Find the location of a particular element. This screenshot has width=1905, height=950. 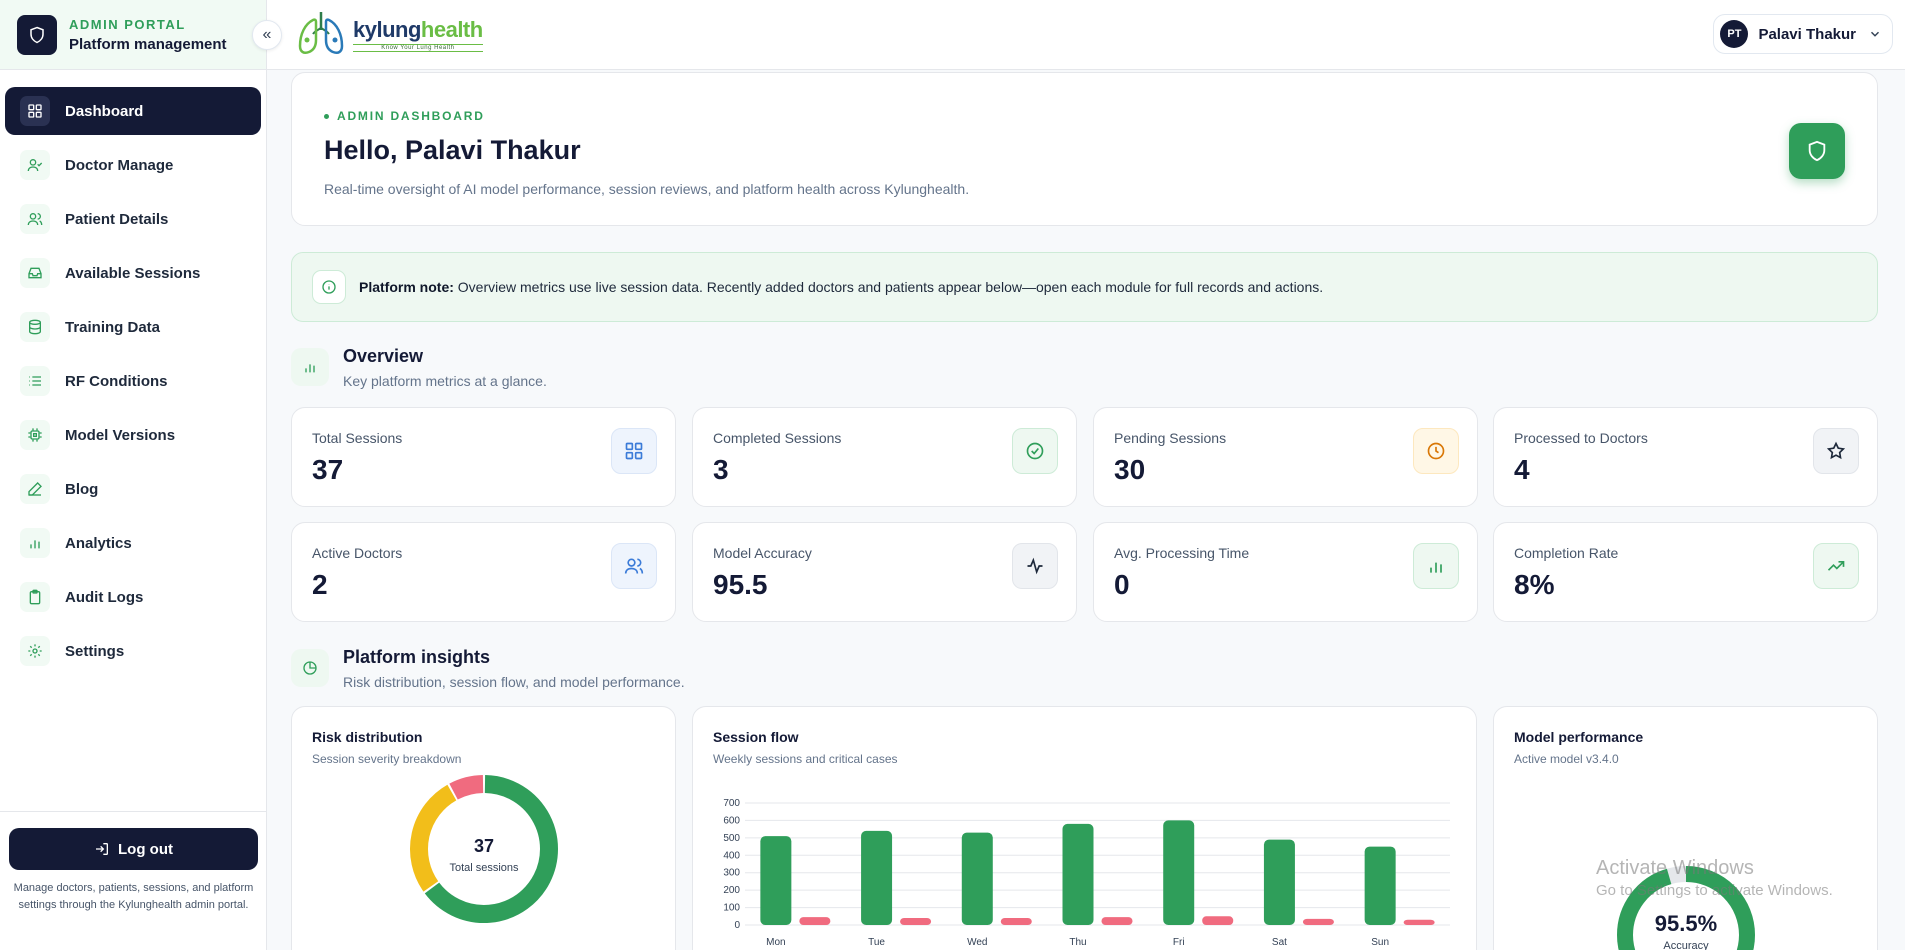

model-subtitle: Active model v3.4.0 is located at coordinates (1566, 759).